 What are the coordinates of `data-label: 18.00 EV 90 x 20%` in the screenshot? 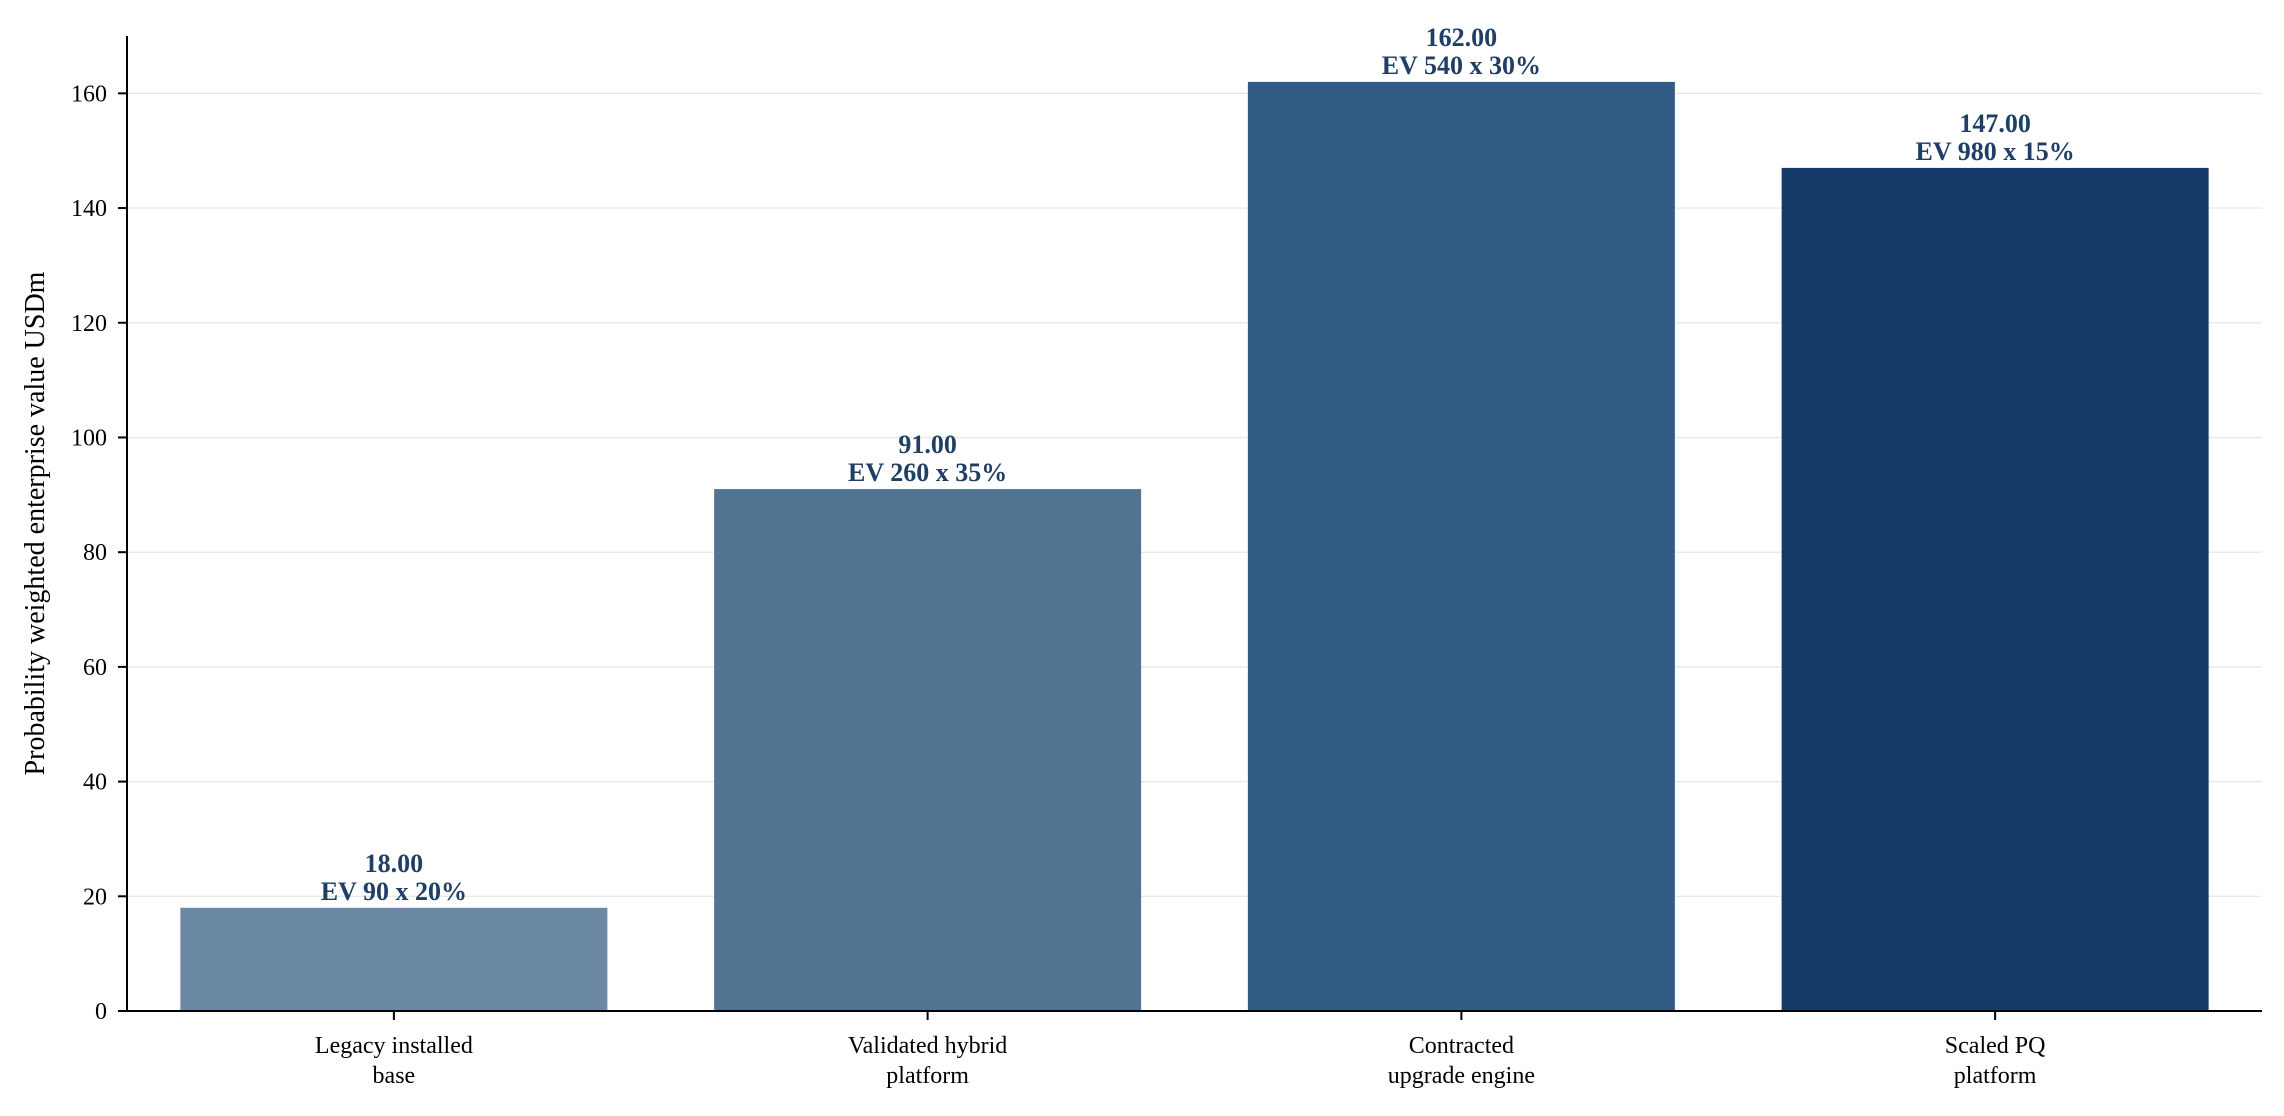 It's located at (394, 877).